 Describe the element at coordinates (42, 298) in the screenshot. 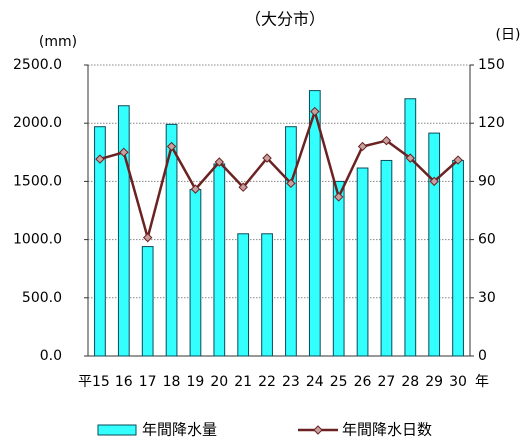

I see `y-tick-label: 500.0` at that location.